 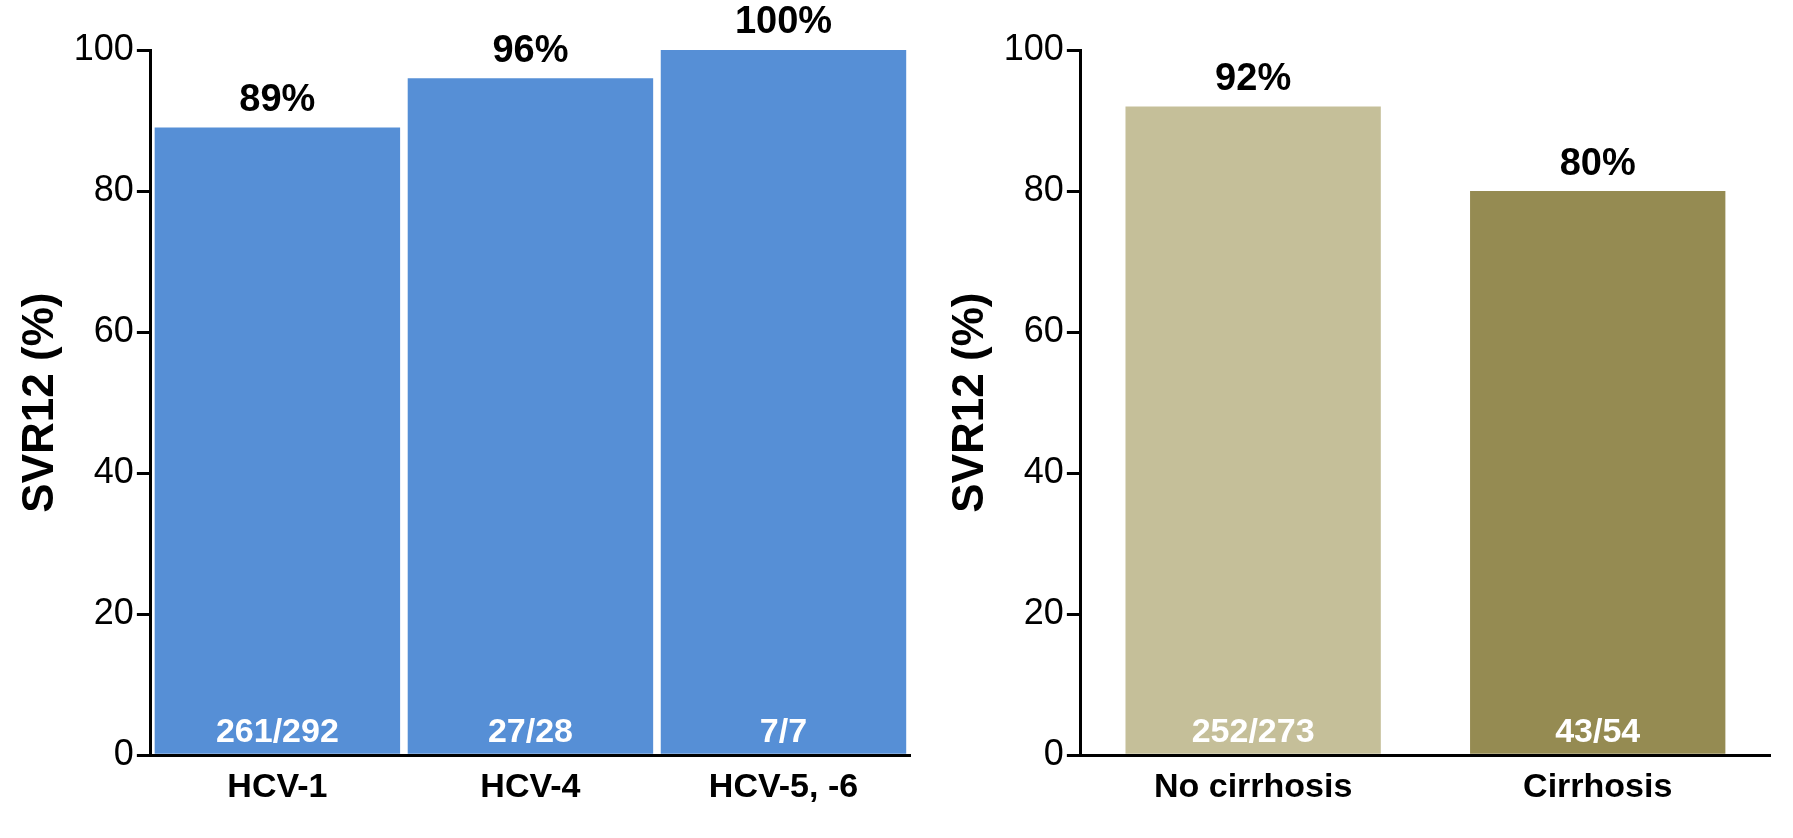 What do you see at coordinates (1598, 729) in the screenshot?
I see `annotation: 43/54` at bounding box center [1598, 729].